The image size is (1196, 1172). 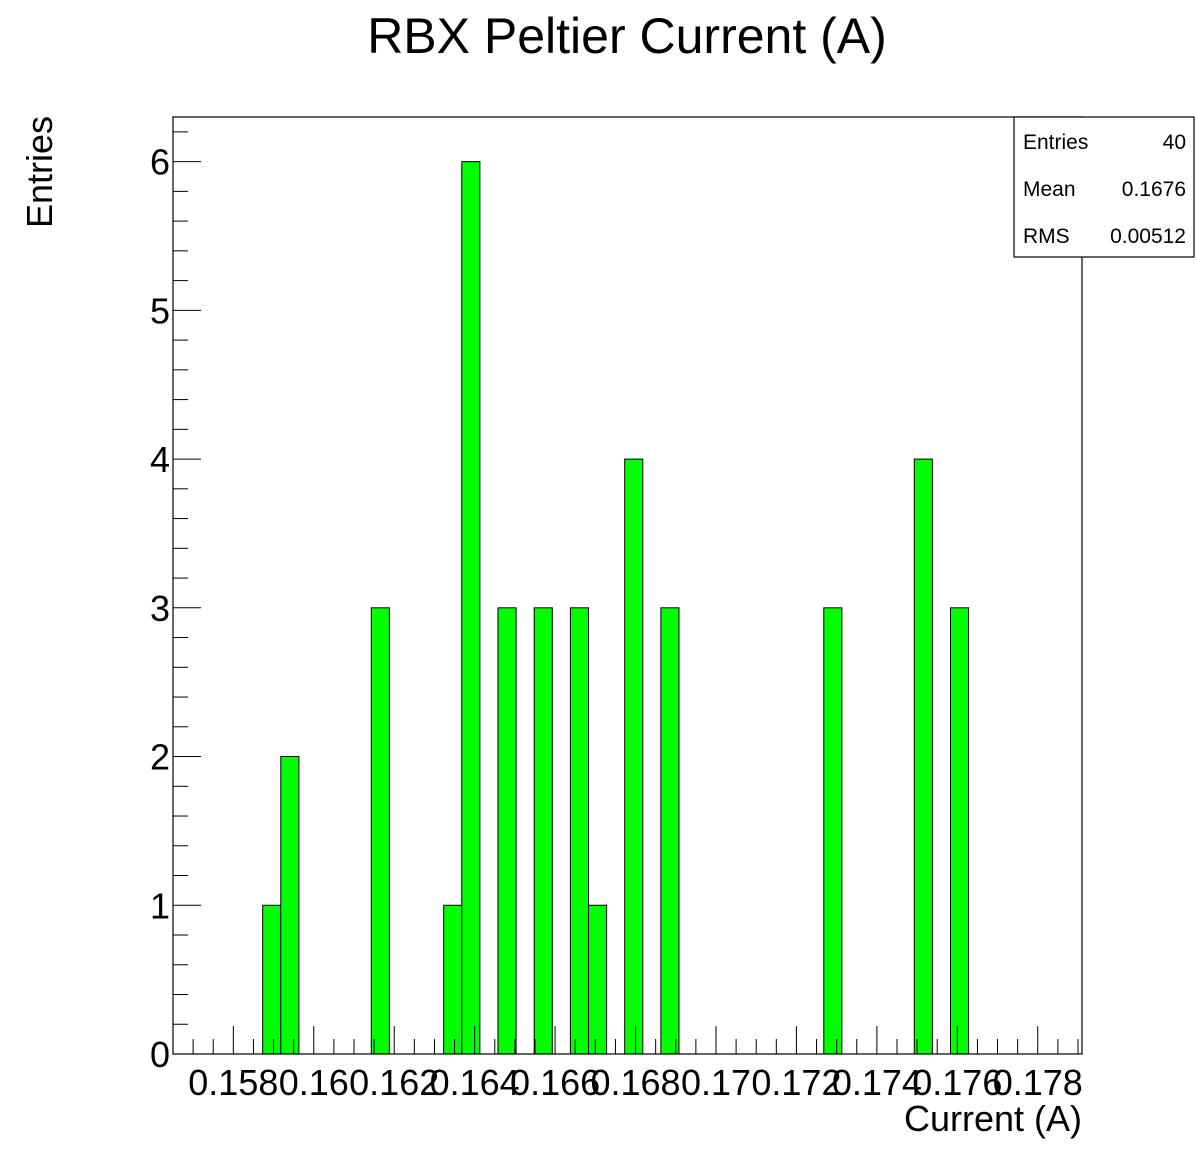 I want to click on x-tick-label: 0.17, so click(x=716, y=1082).